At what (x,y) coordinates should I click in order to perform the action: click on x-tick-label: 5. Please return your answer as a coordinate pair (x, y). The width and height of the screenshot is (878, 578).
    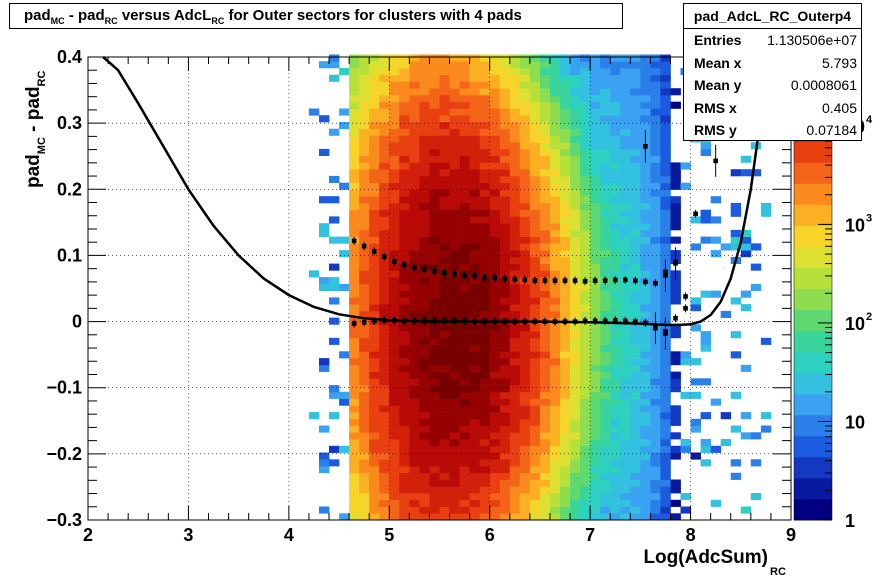
    Looking at the image, I should click on (389, 535).